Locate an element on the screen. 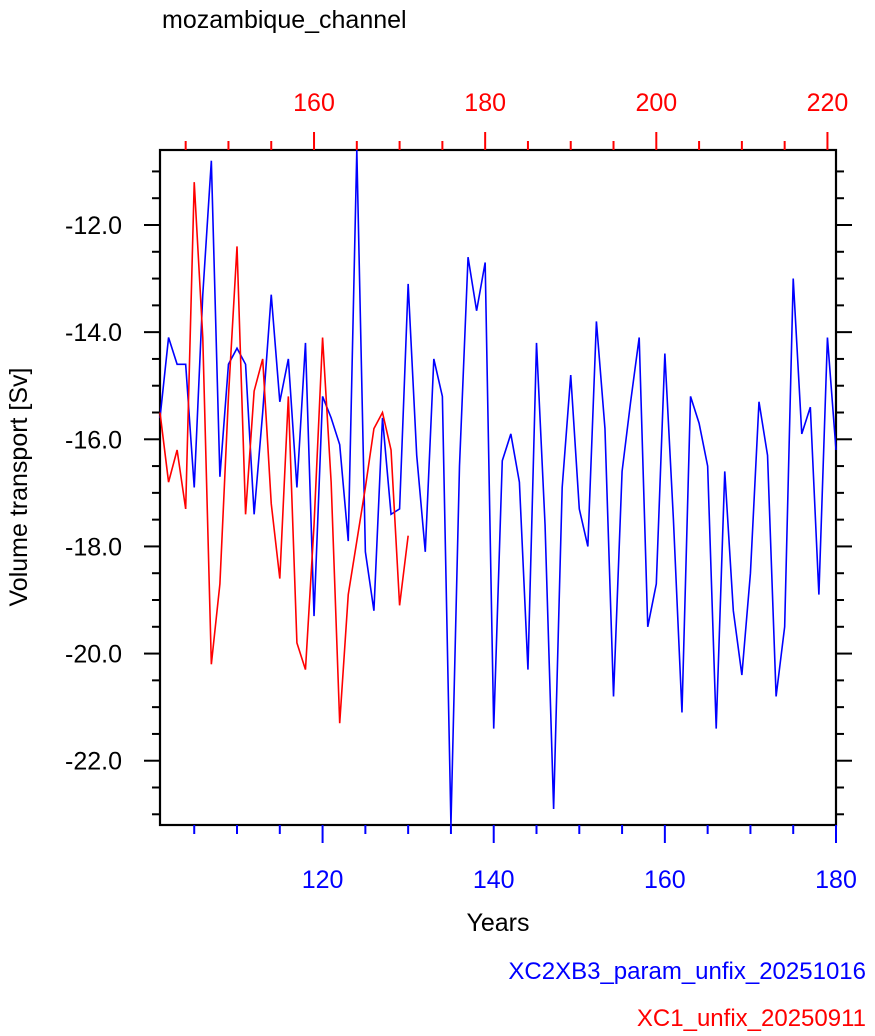  bottom-tick-label: 140 is located at coordinates (494, 880).